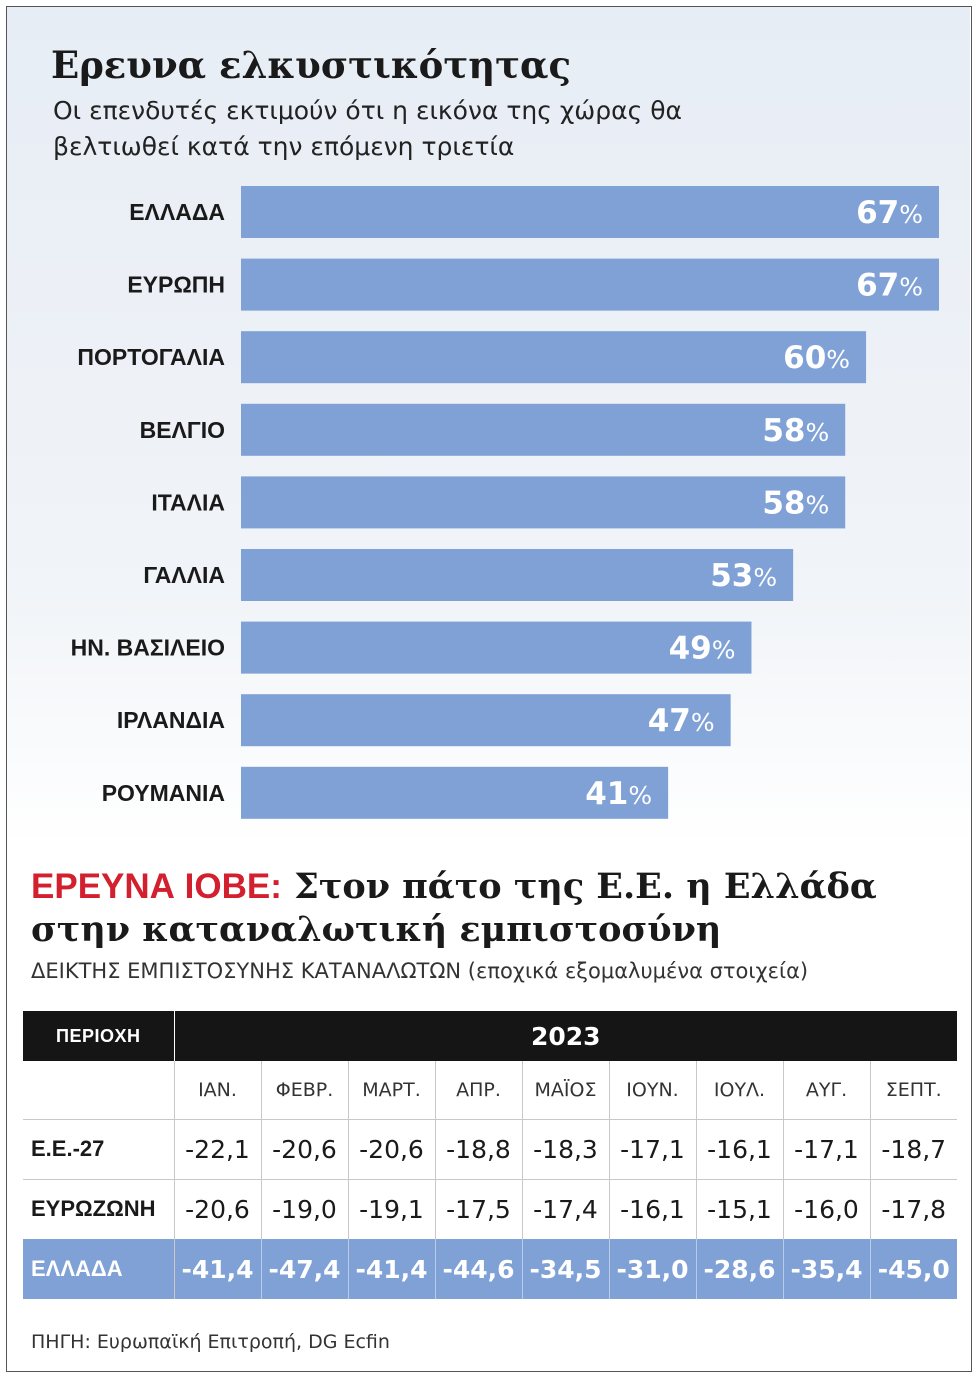 The width and height of the screenshot is (980, 1378). What do you see at coordinates (99, 1148) in the screenshot?
I see `row-name: Ε.Ε.-27` at bounding box center [99, 1148].